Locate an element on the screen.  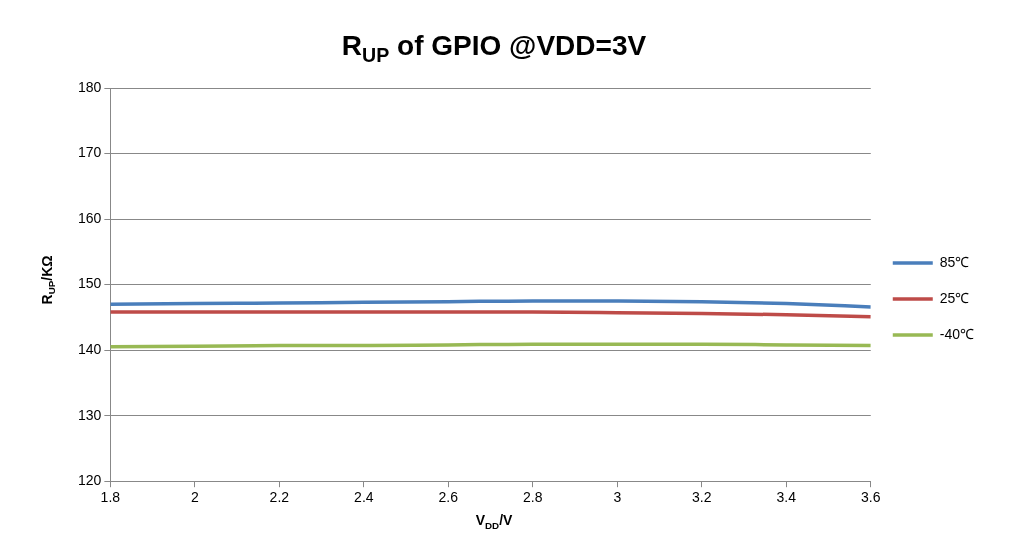
x-tick-label: 2.8 is located at coordinates (533, 497).